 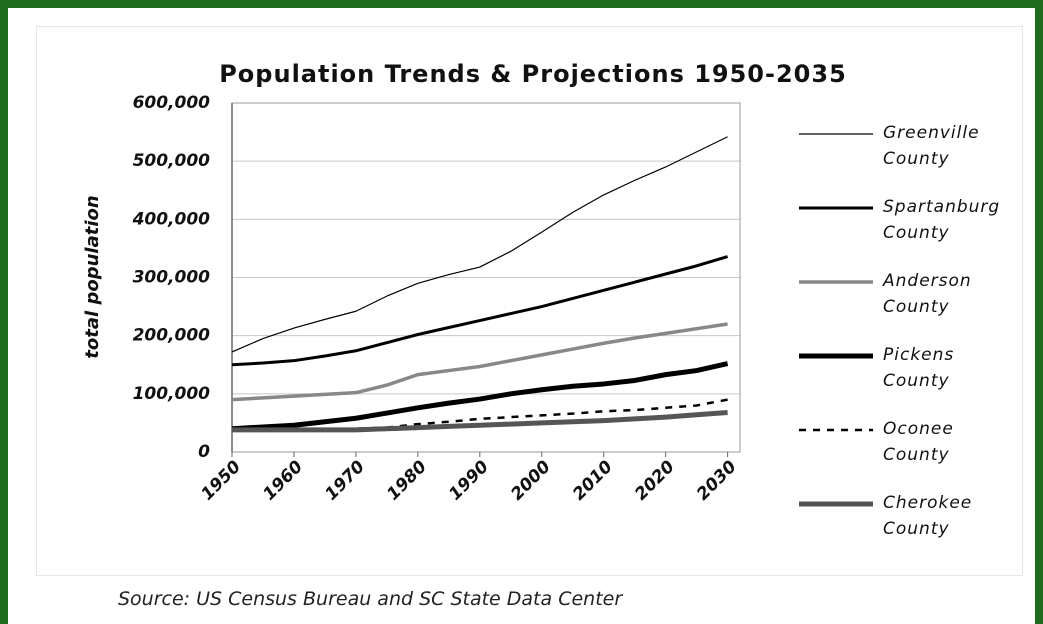 I want to click on x-tick-label: 2020, so click(x=655, y=481).